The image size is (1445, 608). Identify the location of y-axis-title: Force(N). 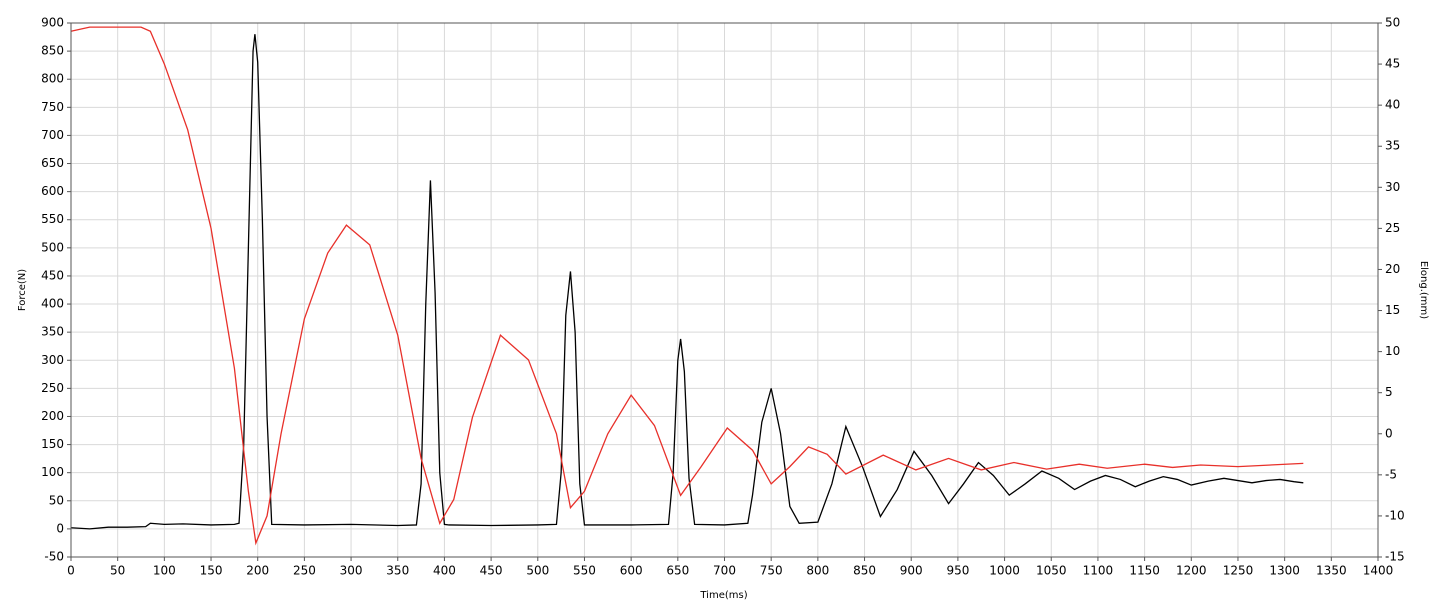
(22, 290).